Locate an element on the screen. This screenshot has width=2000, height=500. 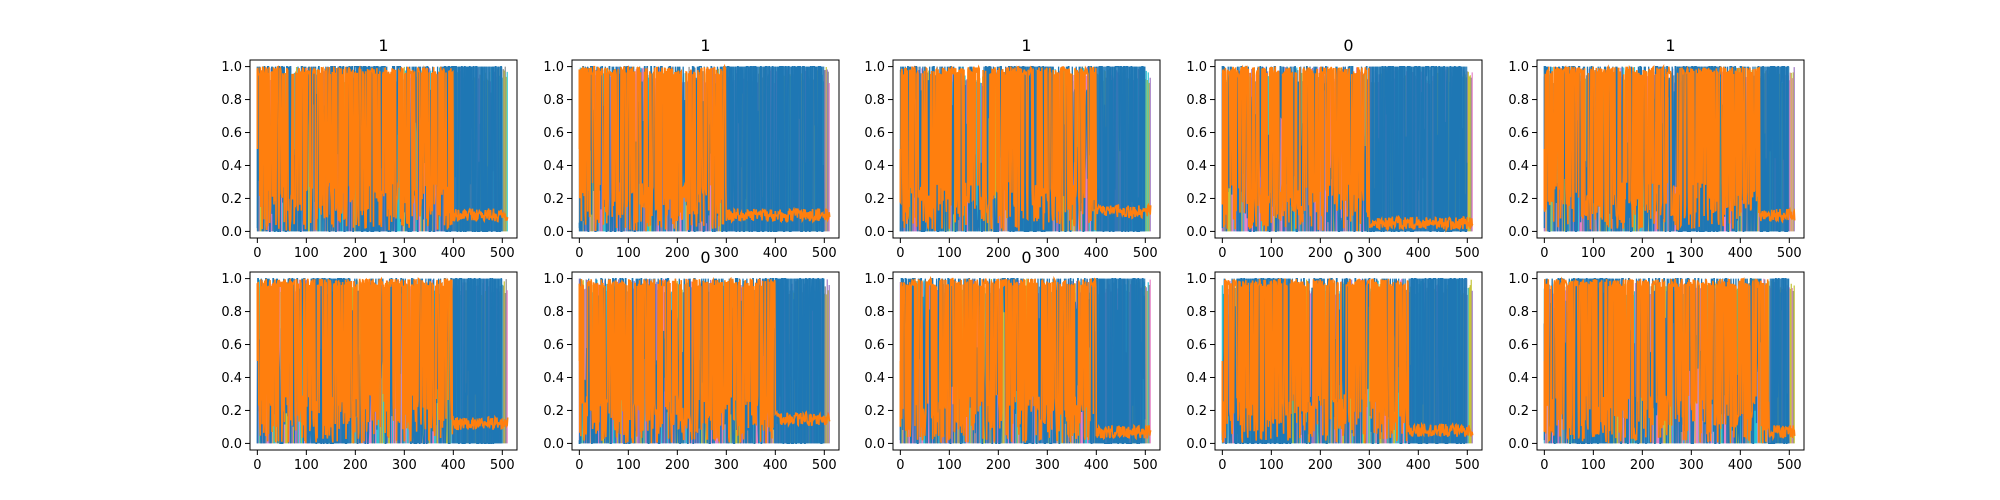
subplot-8: 0 0 100 200 300 400 500 0.0 0.2 0.4 0.6 0.8 1.0 is located at coordinates (1012, 360).